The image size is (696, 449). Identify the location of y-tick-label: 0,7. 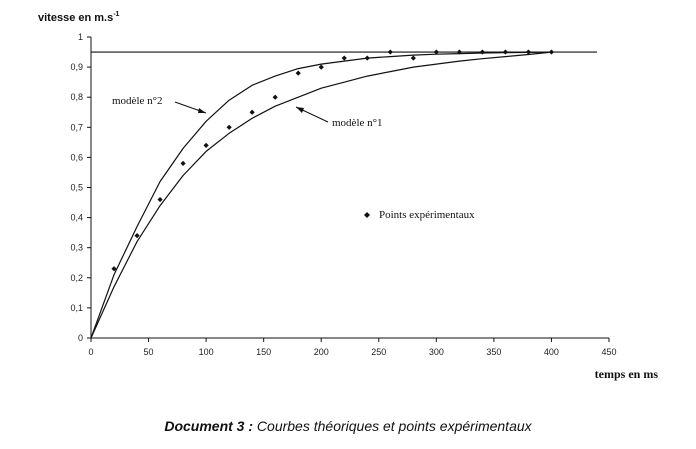
(76, 127).